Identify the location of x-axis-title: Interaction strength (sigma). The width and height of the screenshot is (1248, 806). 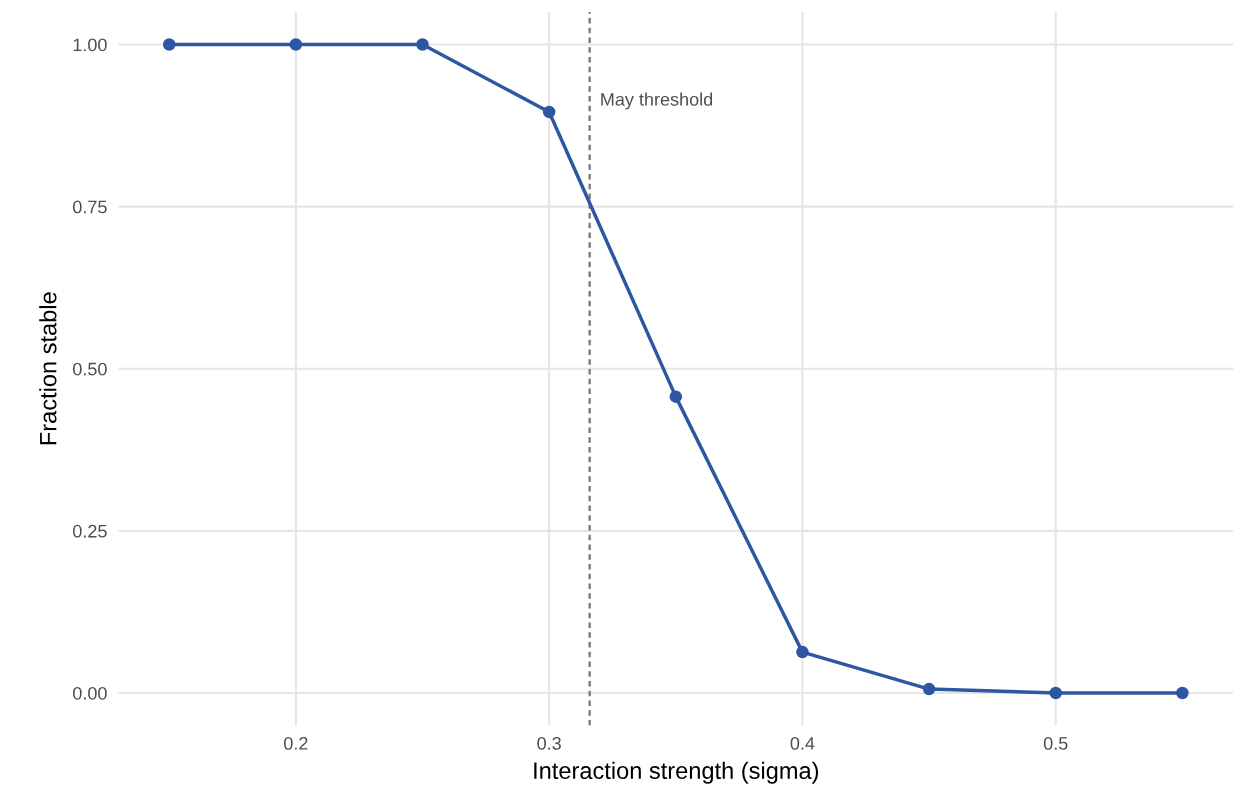
(676, 772).